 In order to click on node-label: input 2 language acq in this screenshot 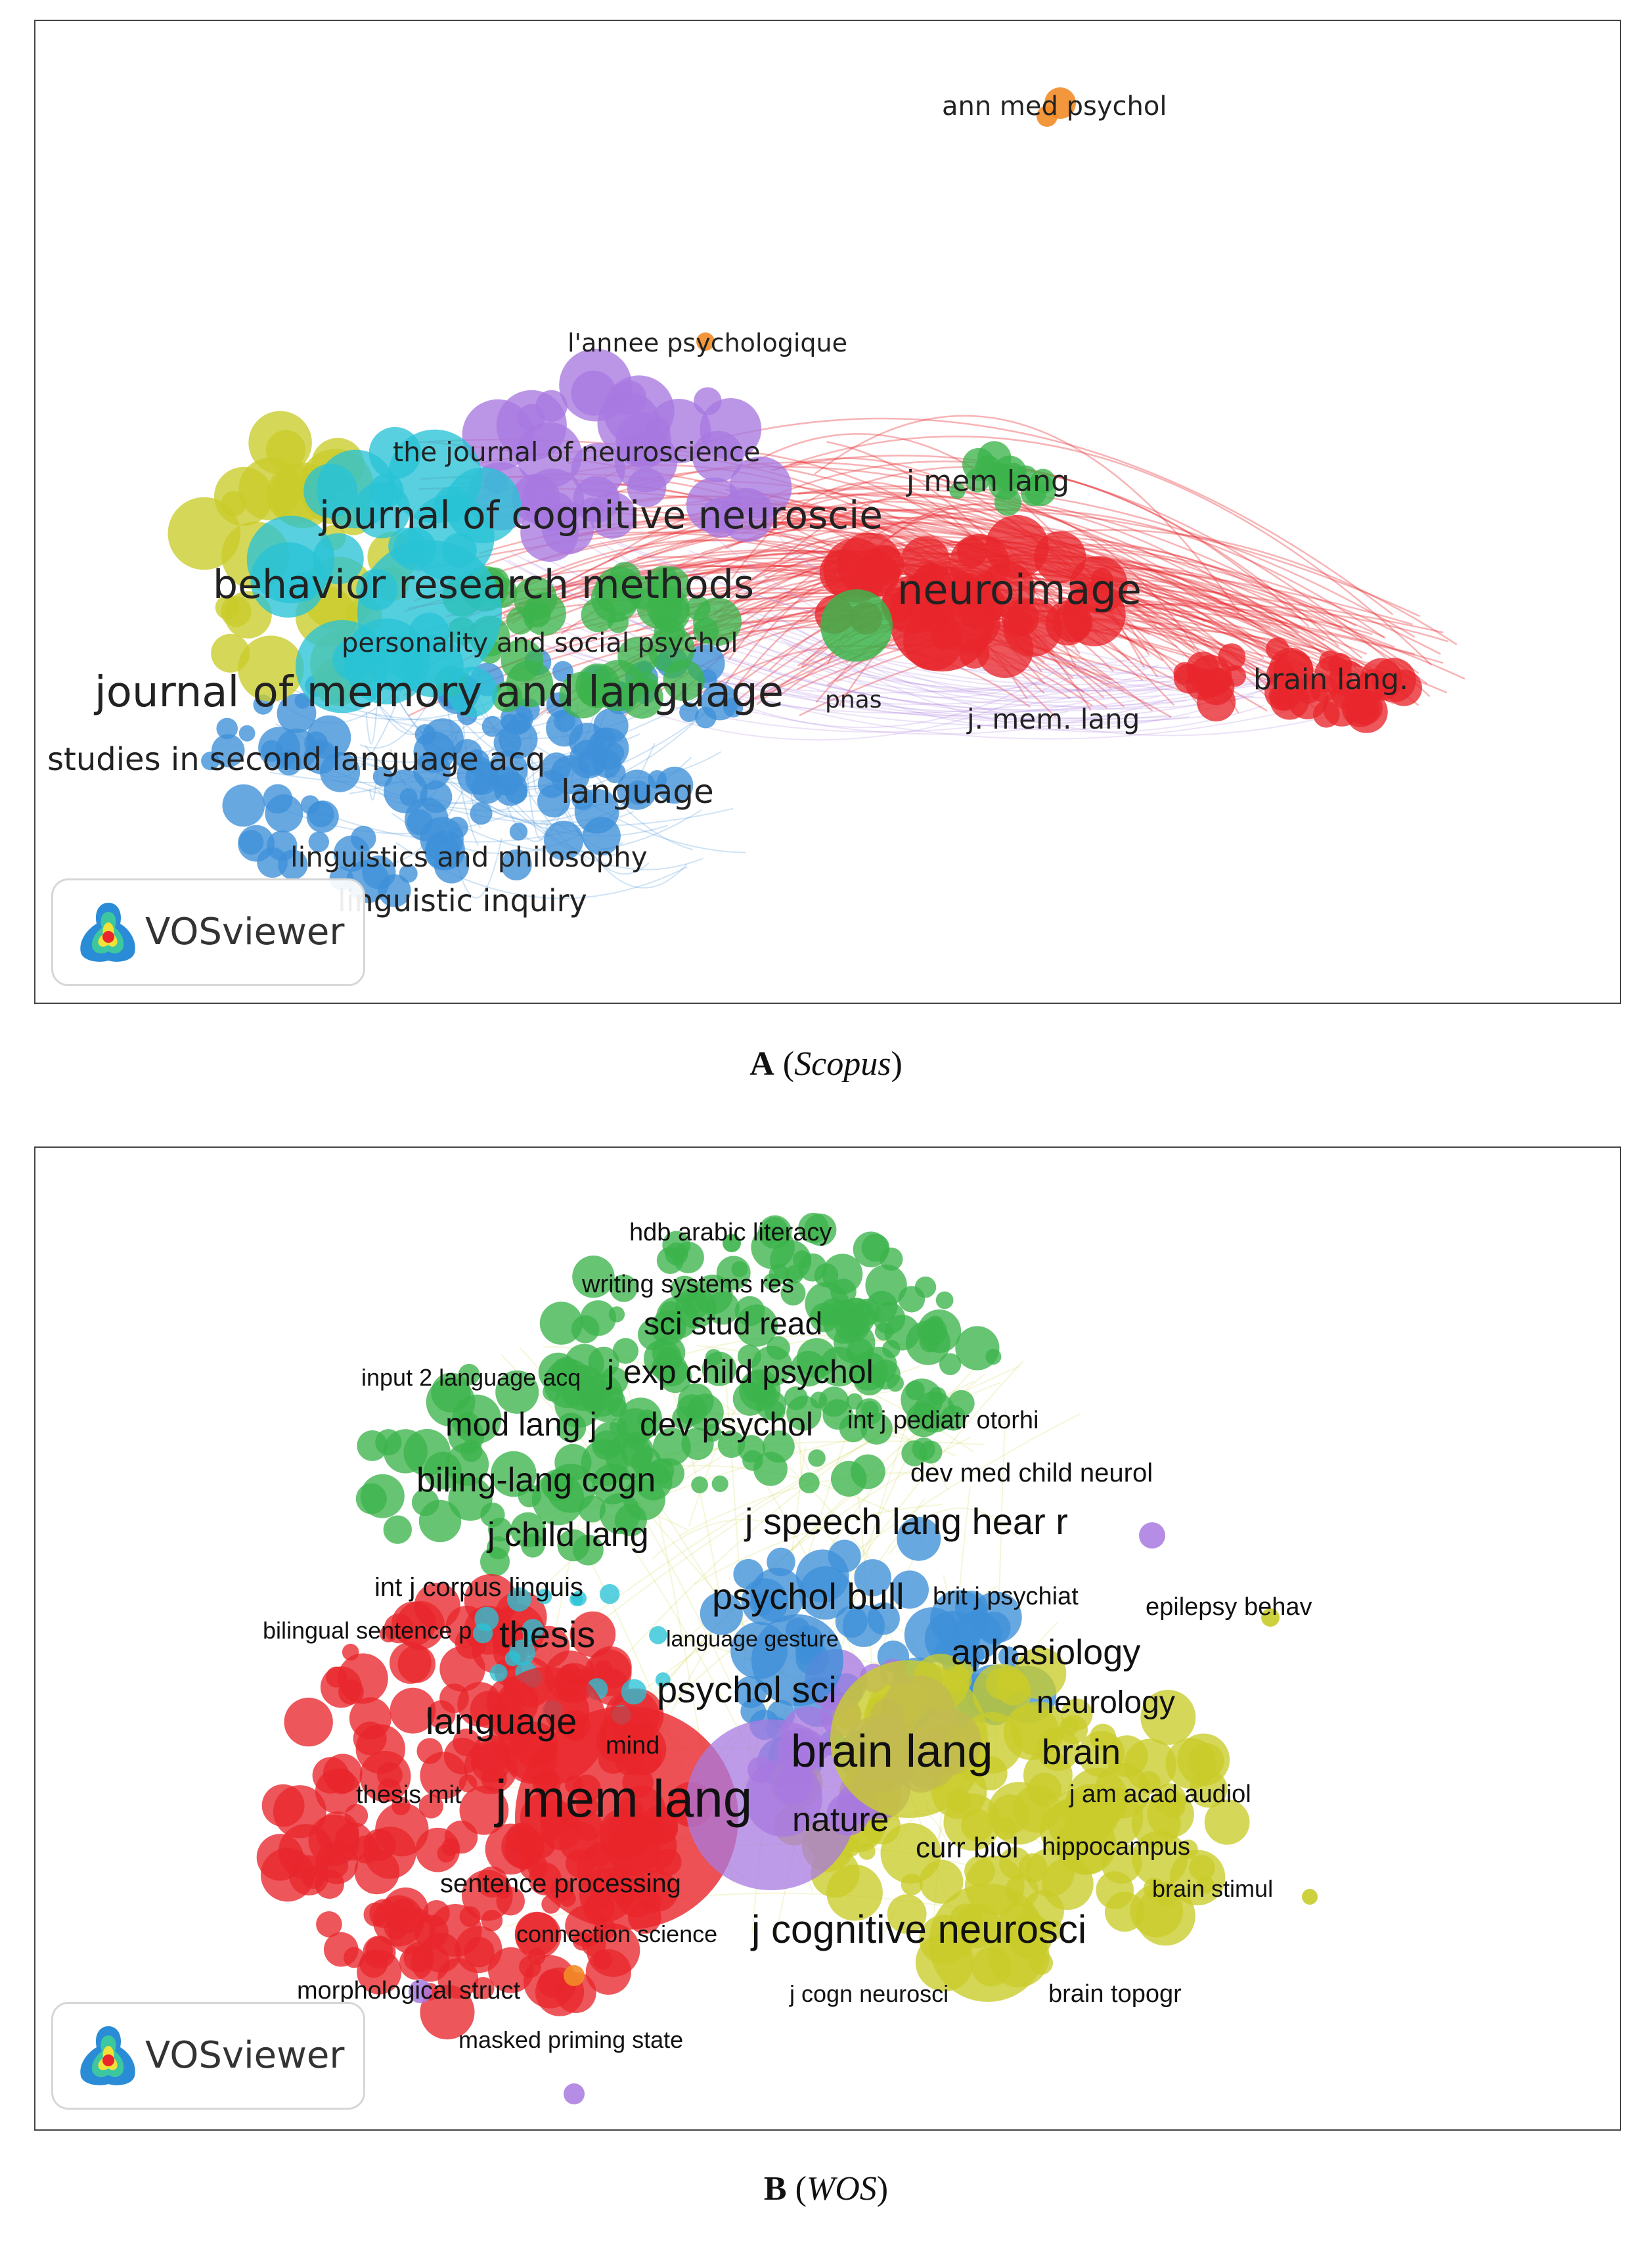, I will do `click(471, 1377)`.